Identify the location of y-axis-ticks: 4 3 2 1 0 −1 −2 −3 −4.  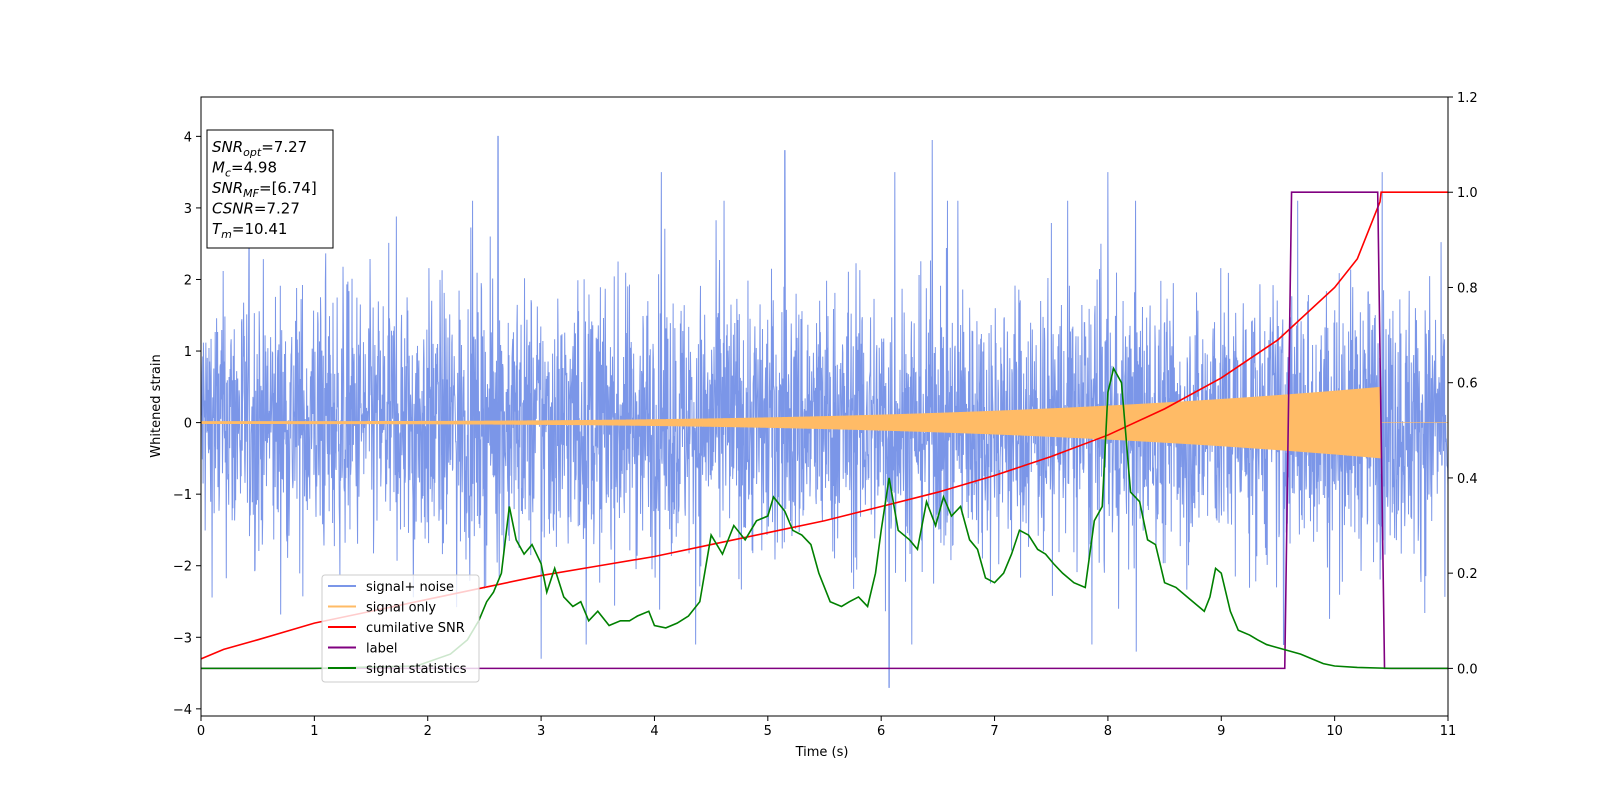
(187, 424).